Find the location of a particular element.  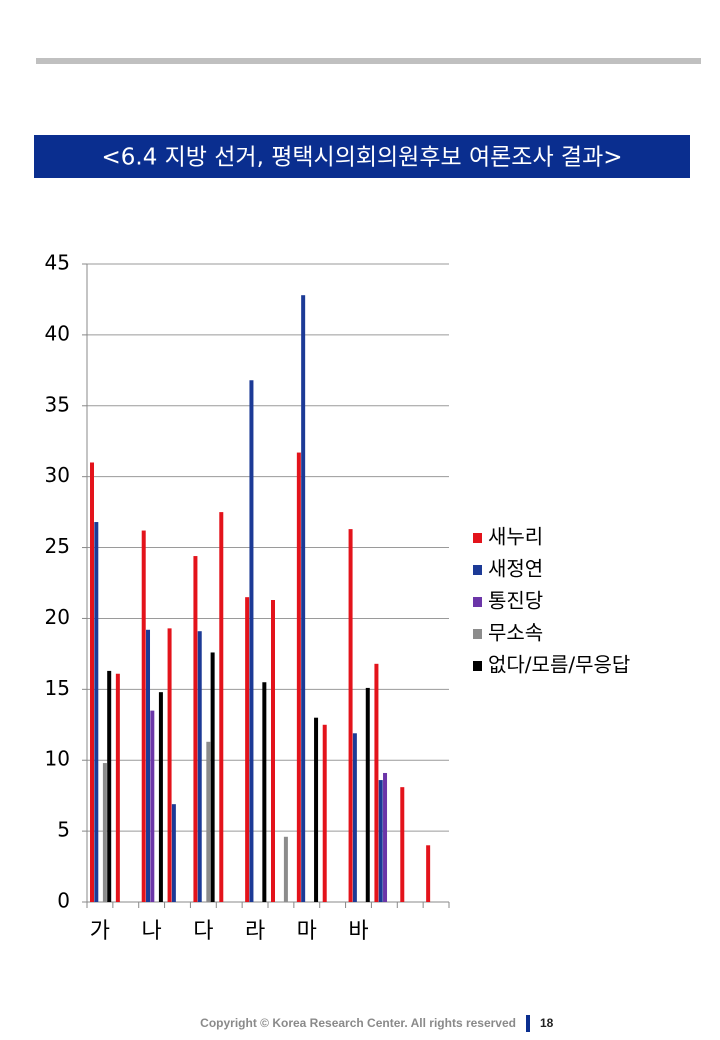

x-tick-label: 다 is located at coordinates (203, 931).